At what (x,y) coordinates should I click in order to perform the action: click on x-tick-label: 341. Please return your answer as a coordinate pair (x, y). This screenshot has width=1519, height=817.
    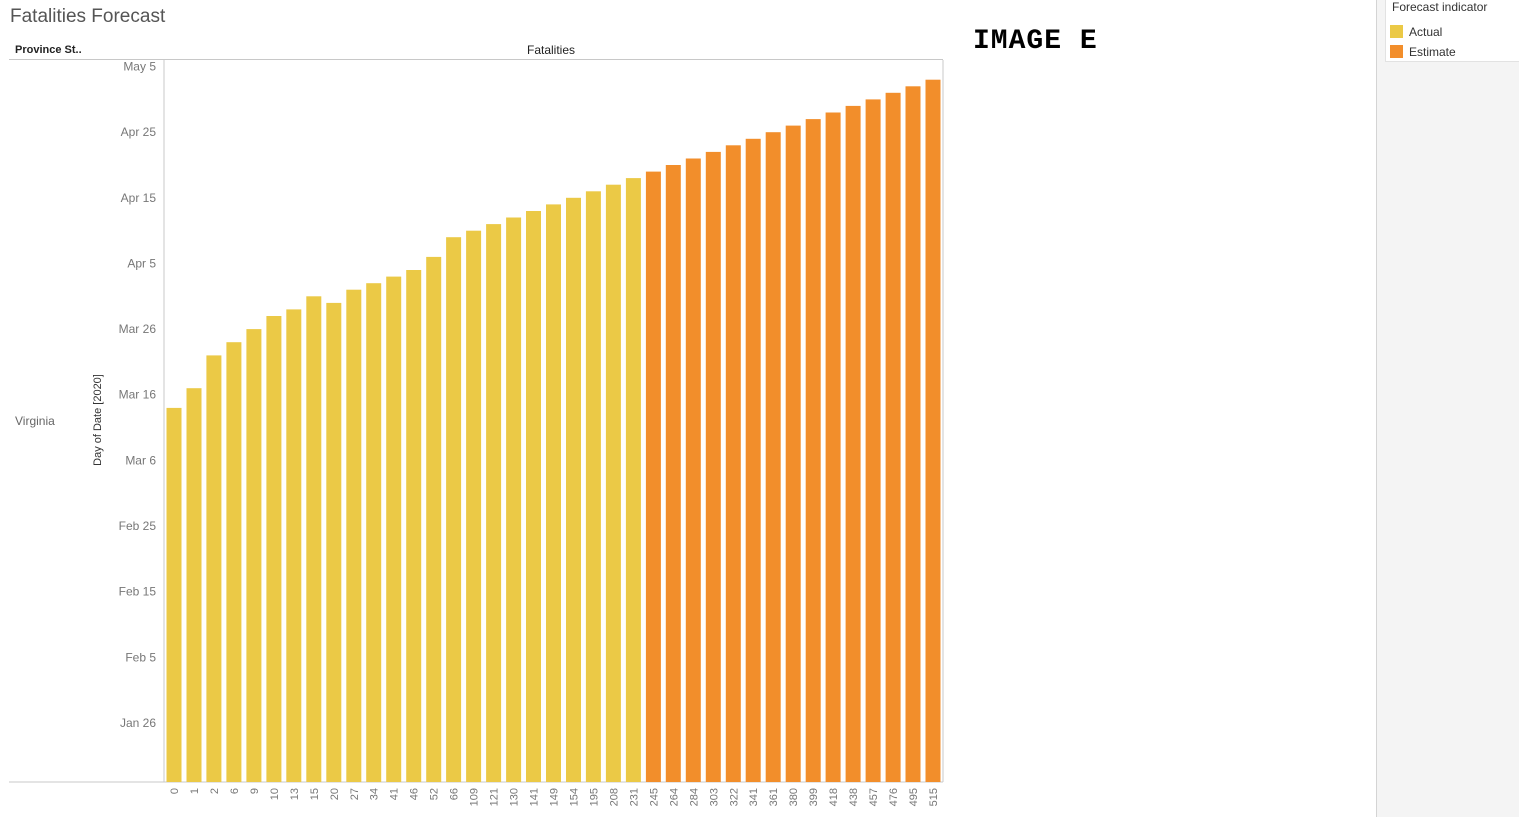
    Looking at the image, I should click on (754, 797).